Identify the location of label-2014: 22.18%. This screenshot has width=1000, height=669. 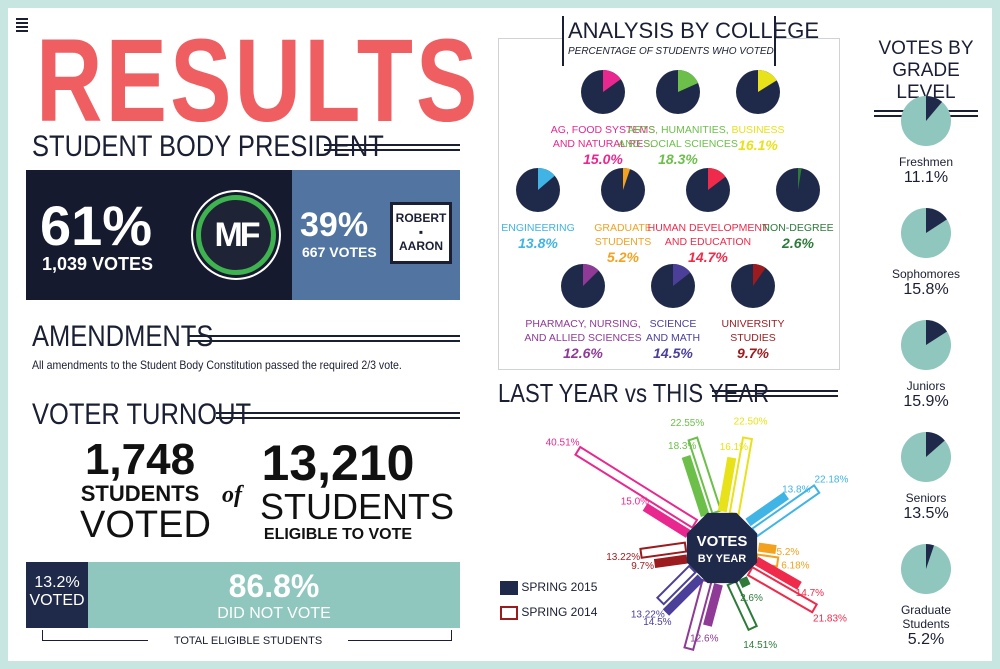
(831, 480).